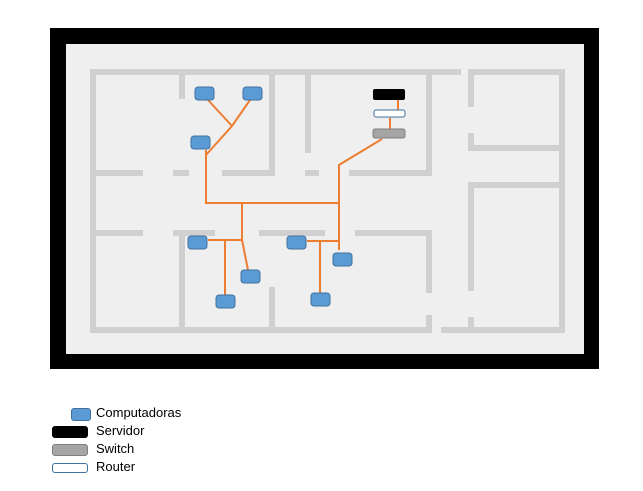  What do you see at coordinates (115, 448) in the screenshot?
I see `legend-label-switch: Switch` at bounding box center [115, 448].